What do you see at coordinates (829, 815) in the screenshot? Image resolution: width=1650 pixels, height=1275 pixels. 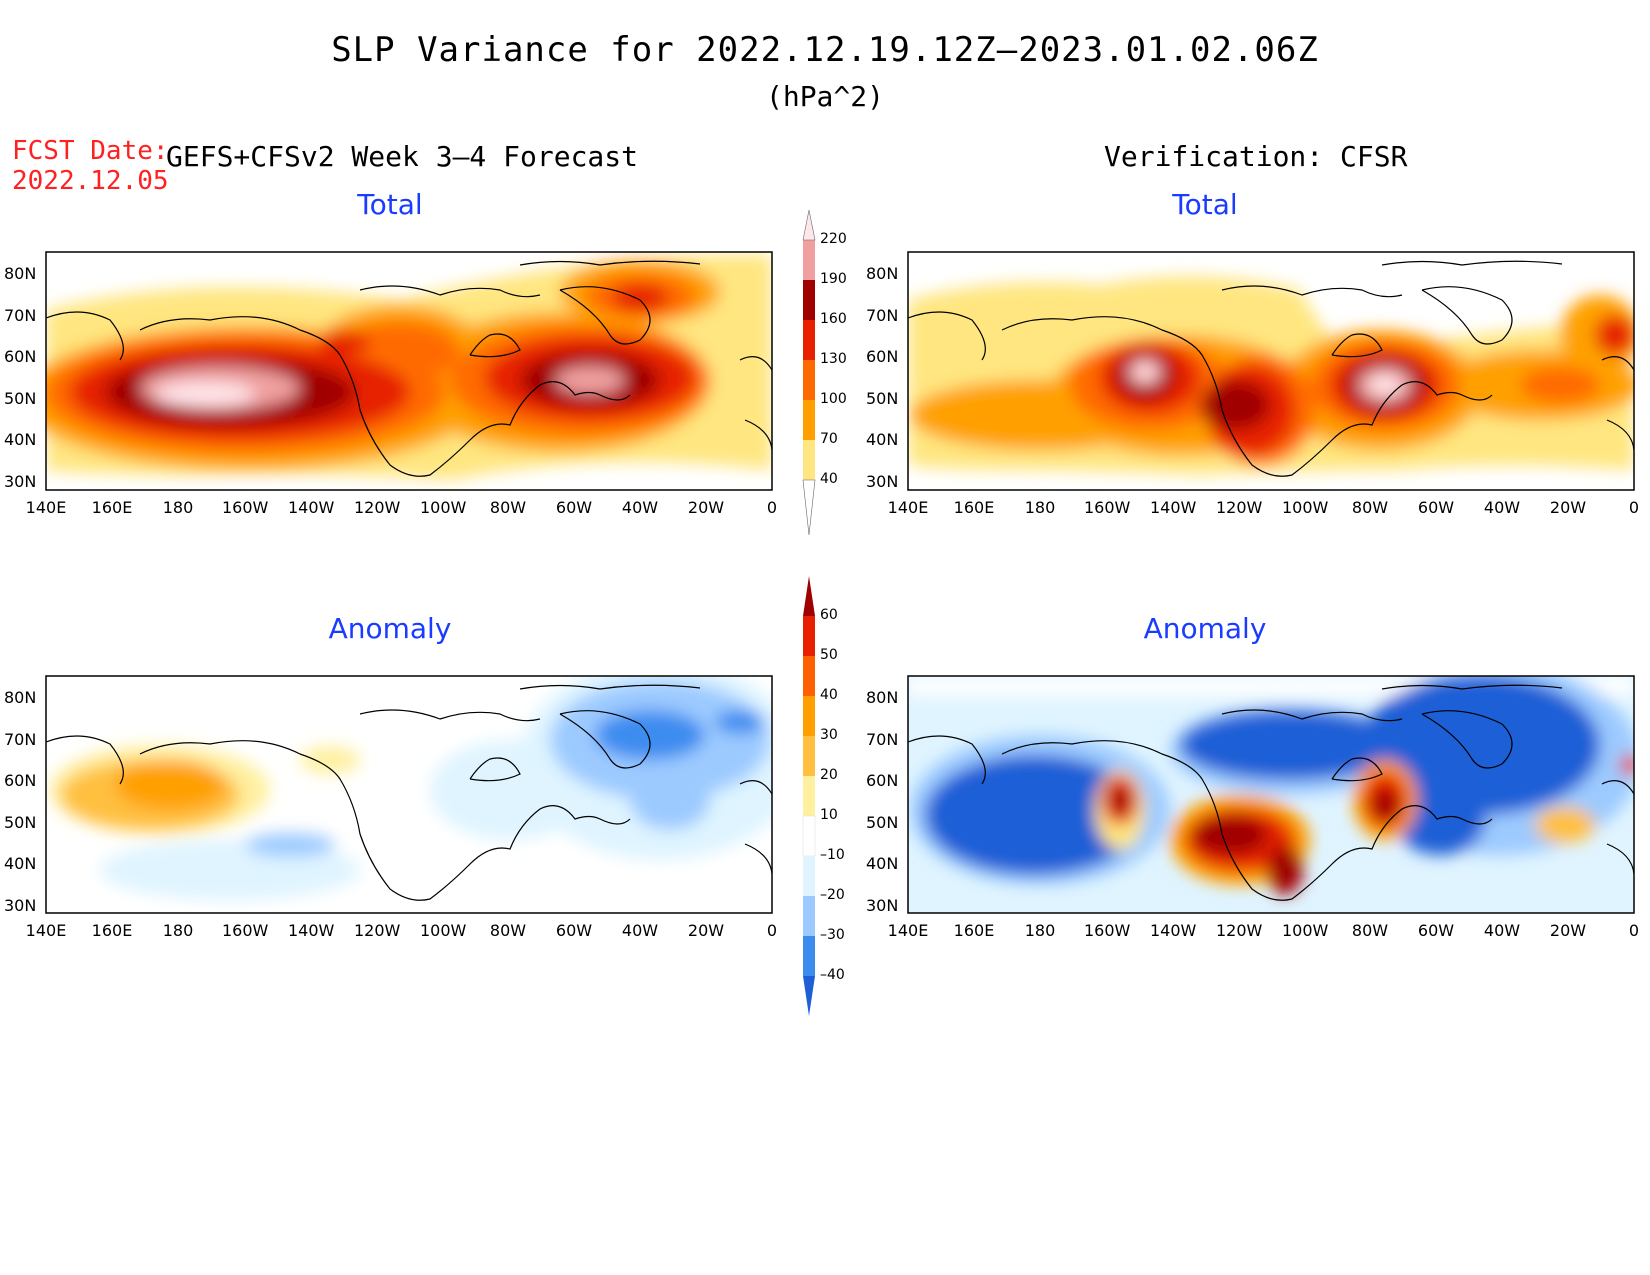 I see `anomaly-colorbar-label: 10` at bounding box center [829, 815].